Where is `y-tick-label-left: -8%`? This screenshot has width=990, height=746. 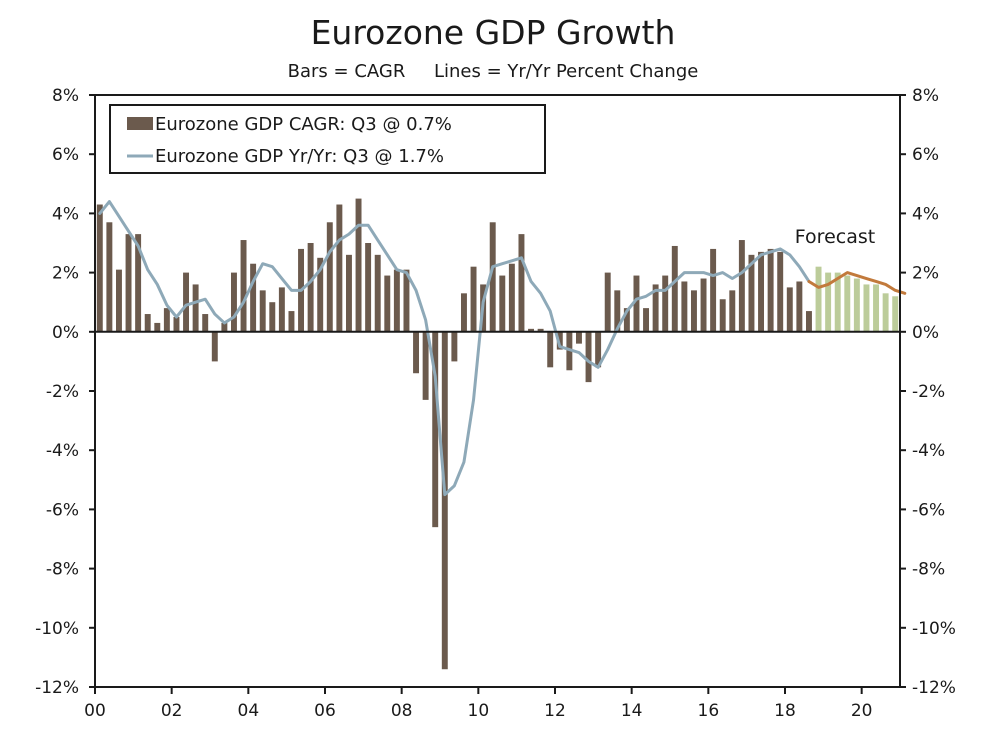
y-tick-label-left: -8% is located at coordinates (62, 570).